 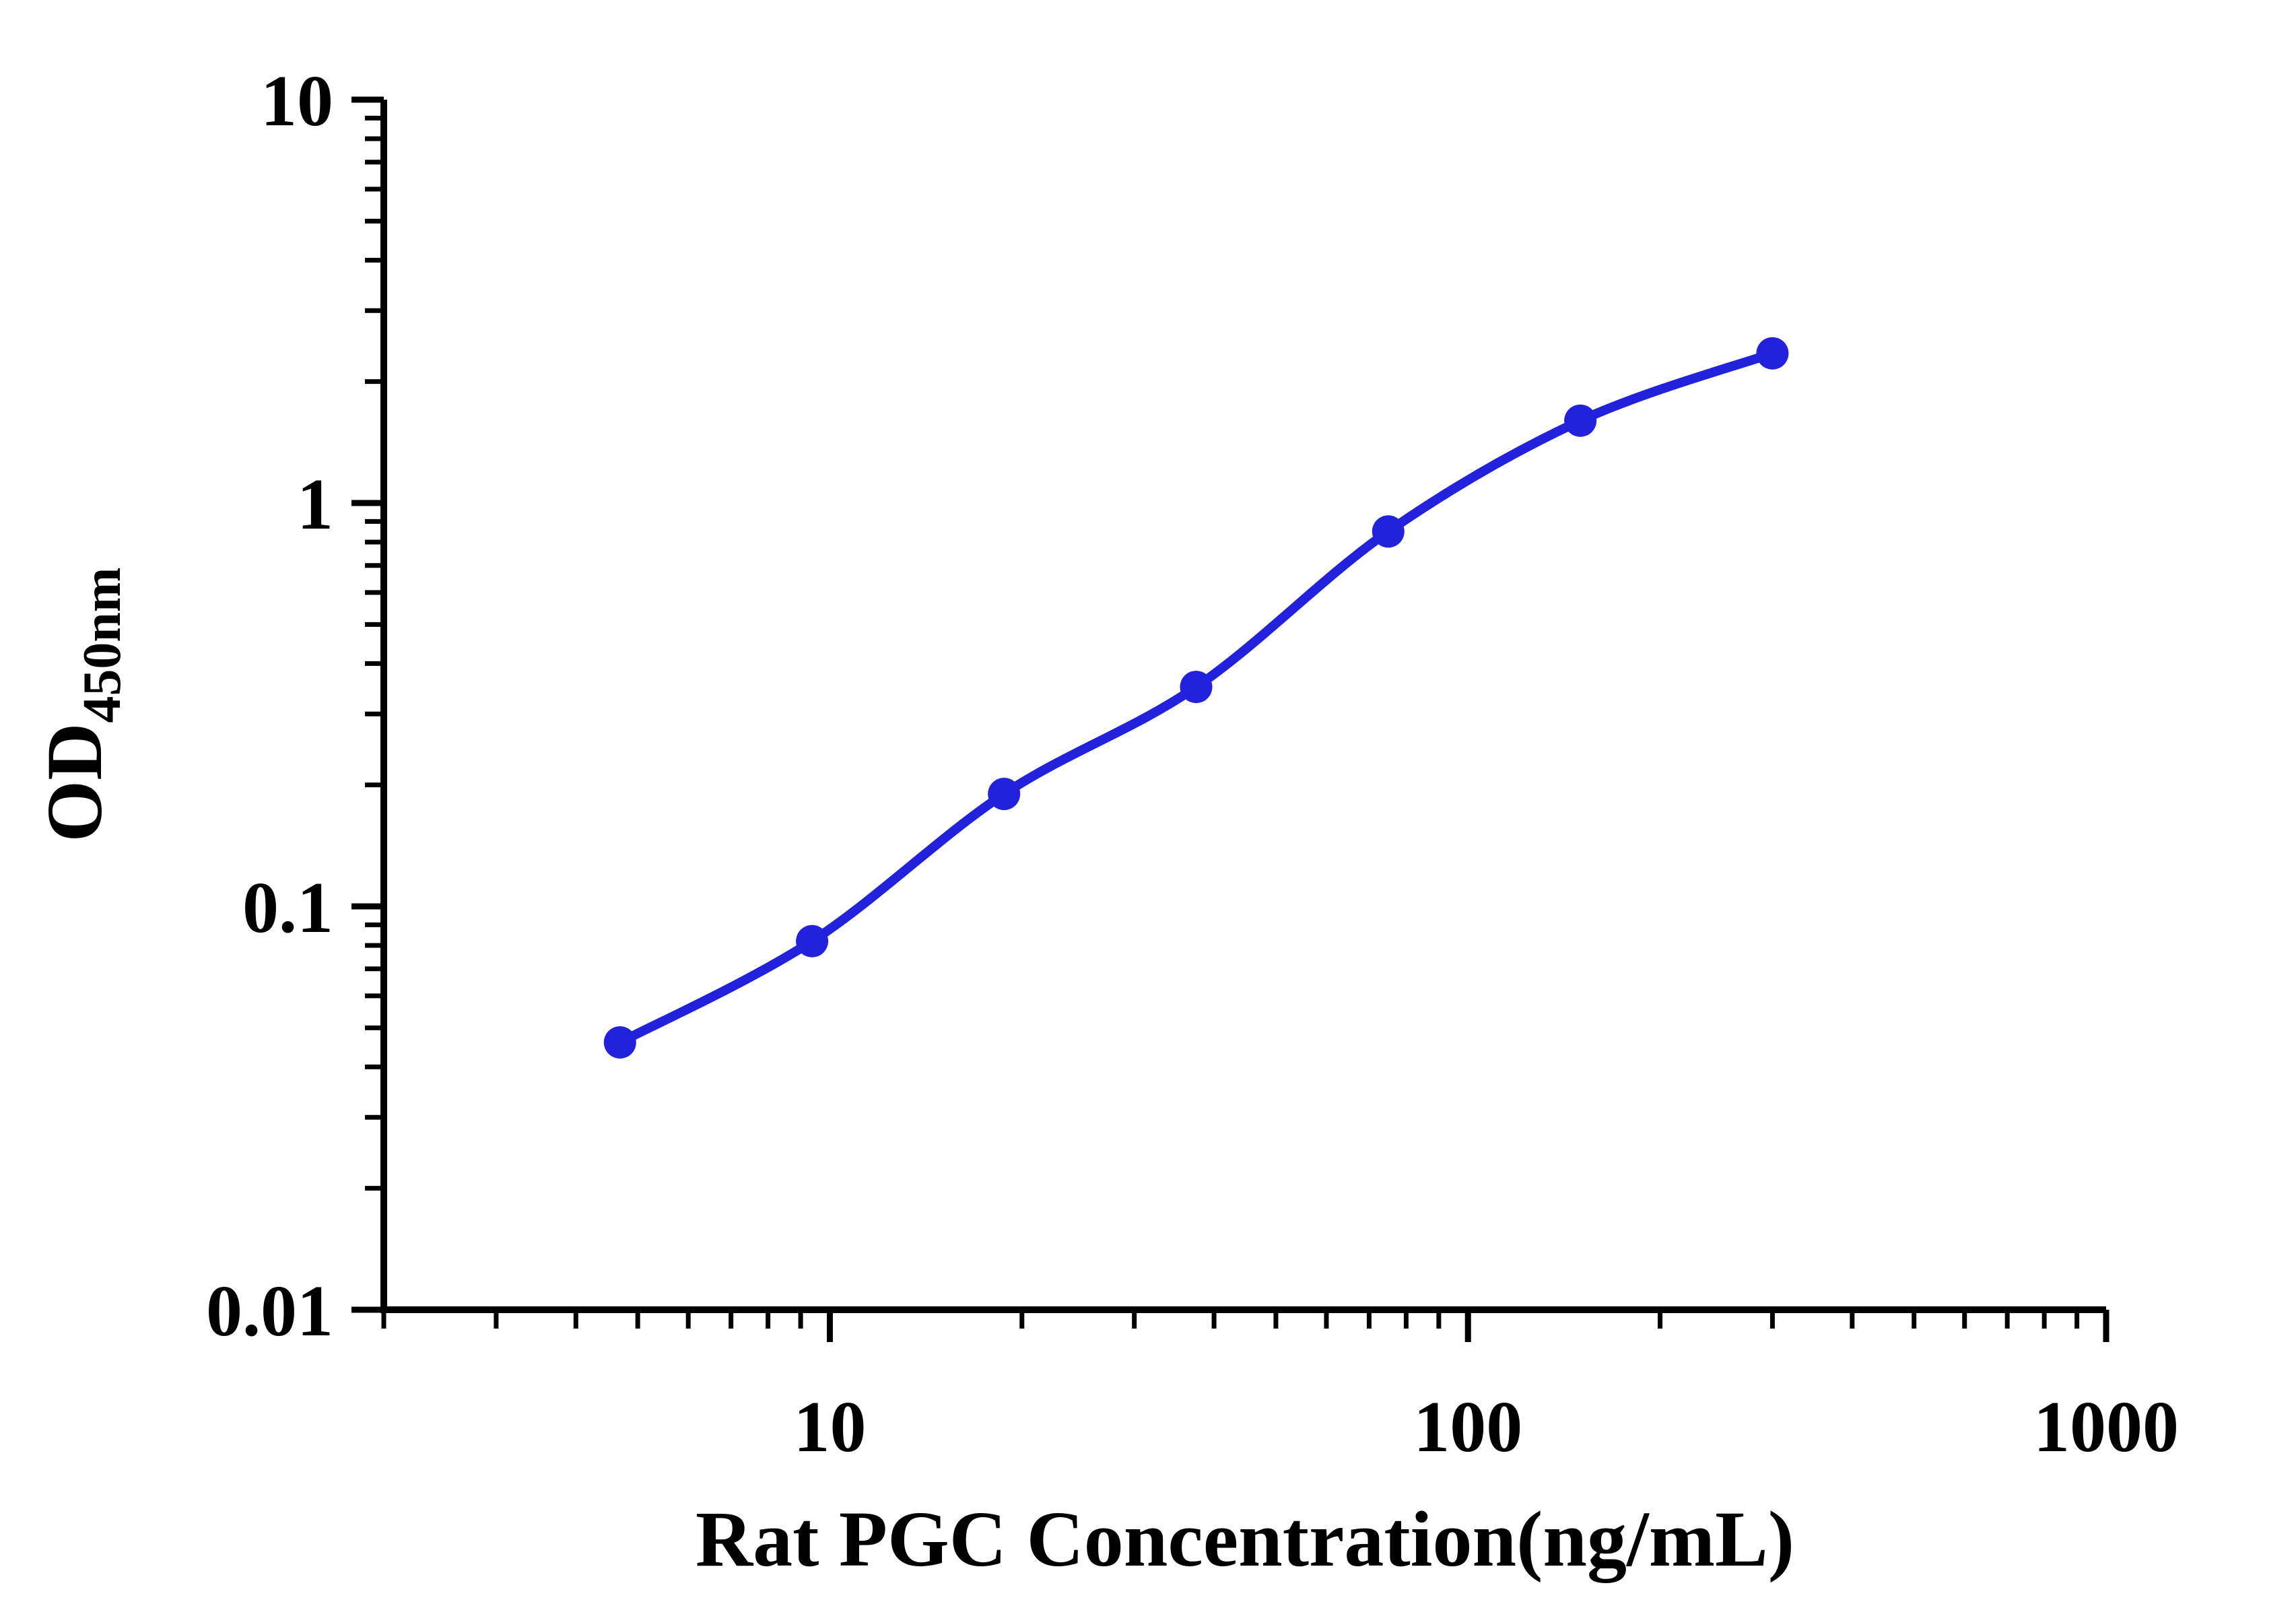 I want to click on y-axis-title-subscript: 450nm, so click(x=102, y=645).